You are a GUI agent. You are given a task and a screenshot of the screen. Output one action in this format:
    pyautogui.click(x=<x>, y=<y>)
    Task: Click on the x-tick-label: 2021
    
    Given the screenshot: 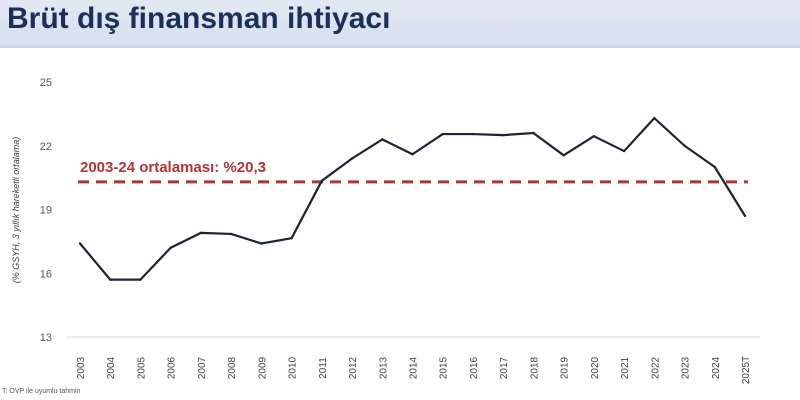 What is the action you would take?
    pyautogui.click(x=625, y=367)
    